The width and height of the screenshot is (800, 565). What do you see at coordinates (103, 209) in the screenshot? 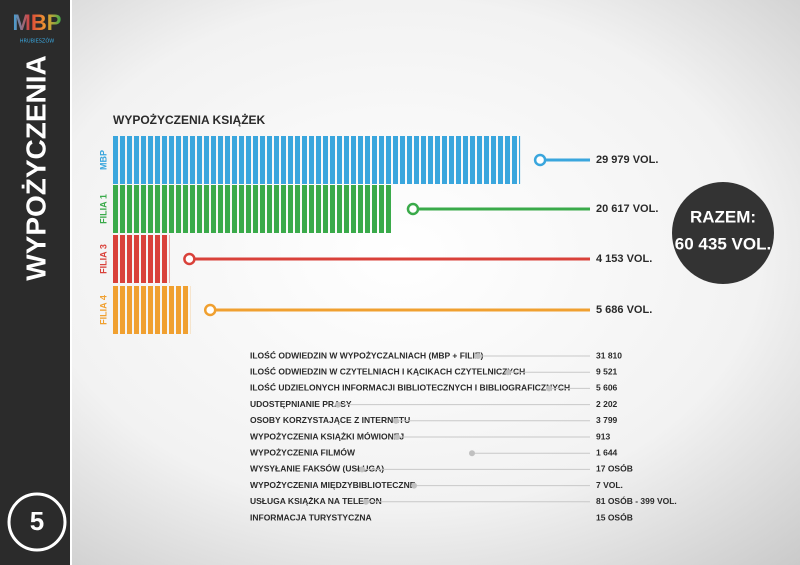
I see `category-label: FILIA 1` at bounding box center [103, 209].